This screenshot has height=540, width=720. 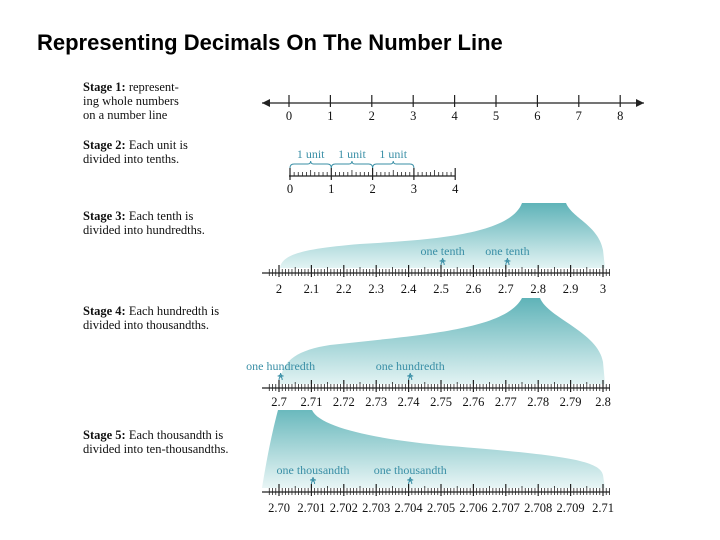 What do you see at coordinates (104, 87) in the screenshot?
I see `stage-heading: Stage 1:` at bounding box center [104, 87].